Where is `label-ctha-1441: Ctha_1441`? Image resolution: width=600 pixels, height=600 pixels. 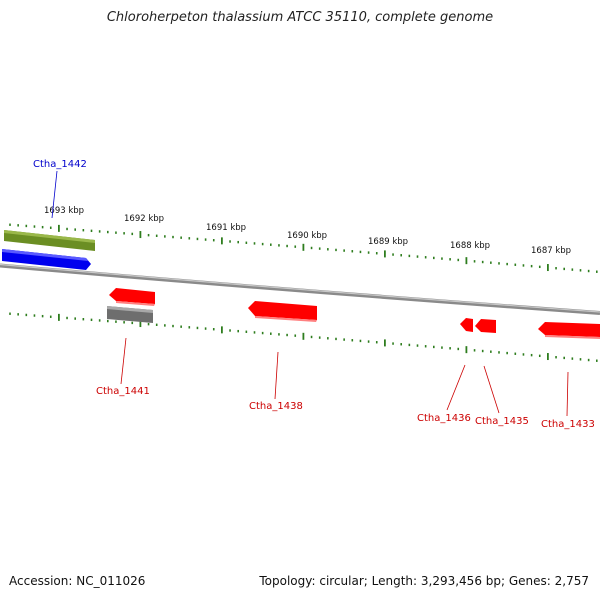
label-ctha-1441: Ctha_1441 is located at coordinates (123, 391).